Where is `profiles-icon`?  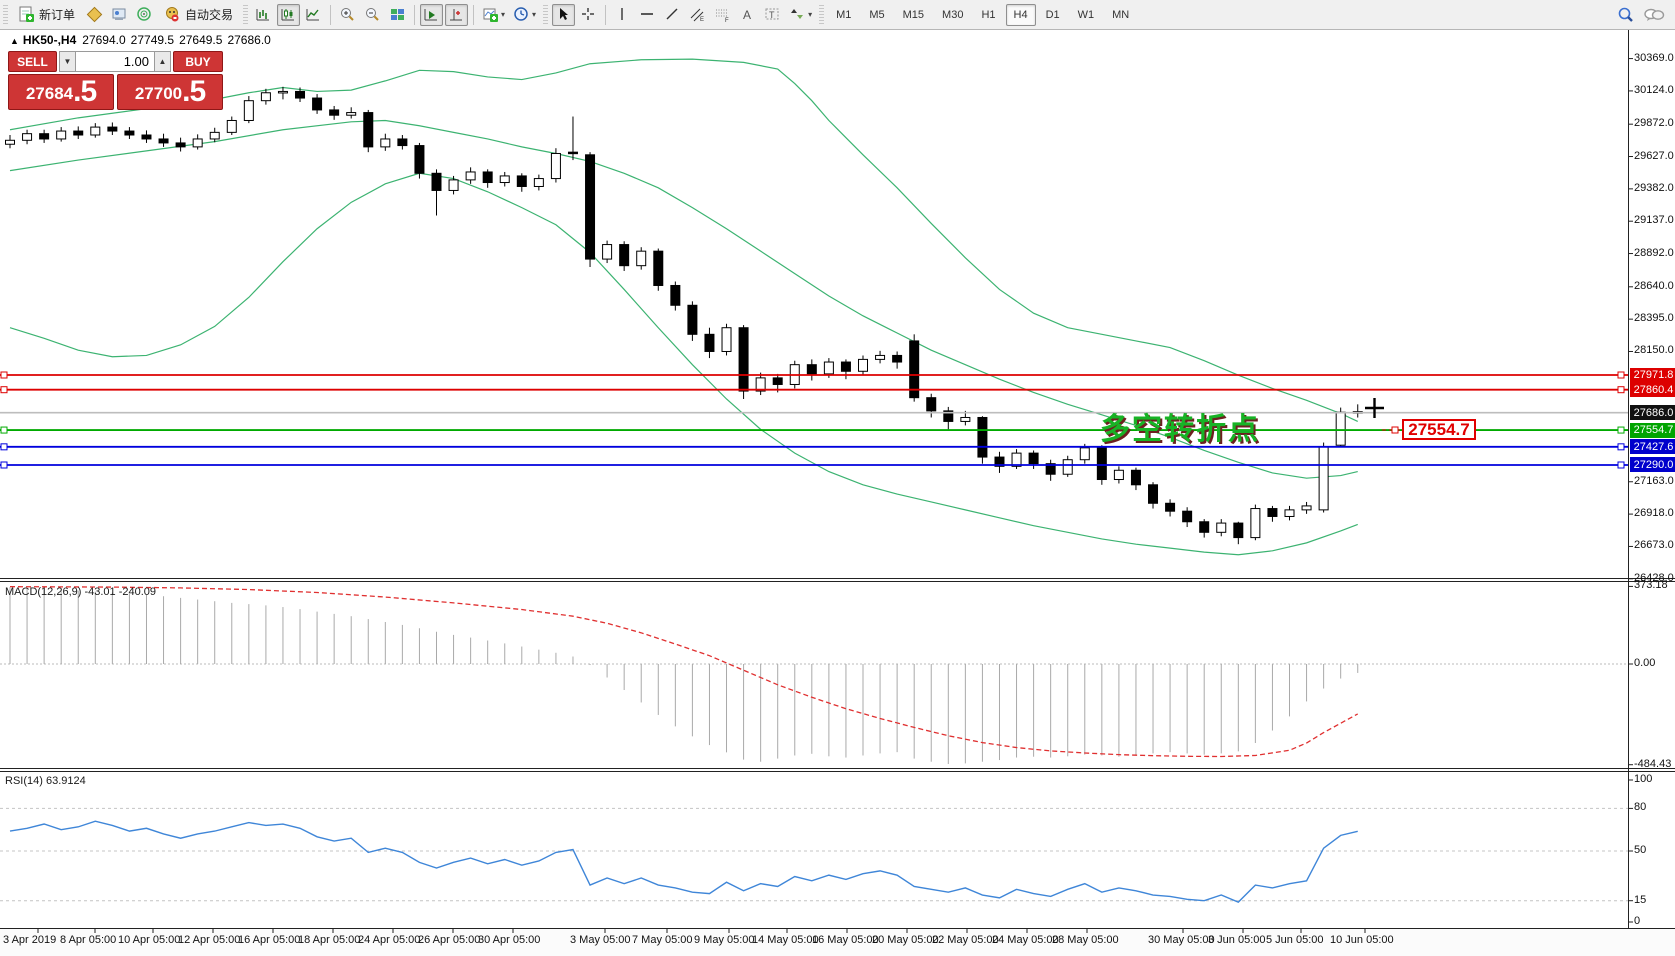 profiles-icon is located at coordinates (94, 14).